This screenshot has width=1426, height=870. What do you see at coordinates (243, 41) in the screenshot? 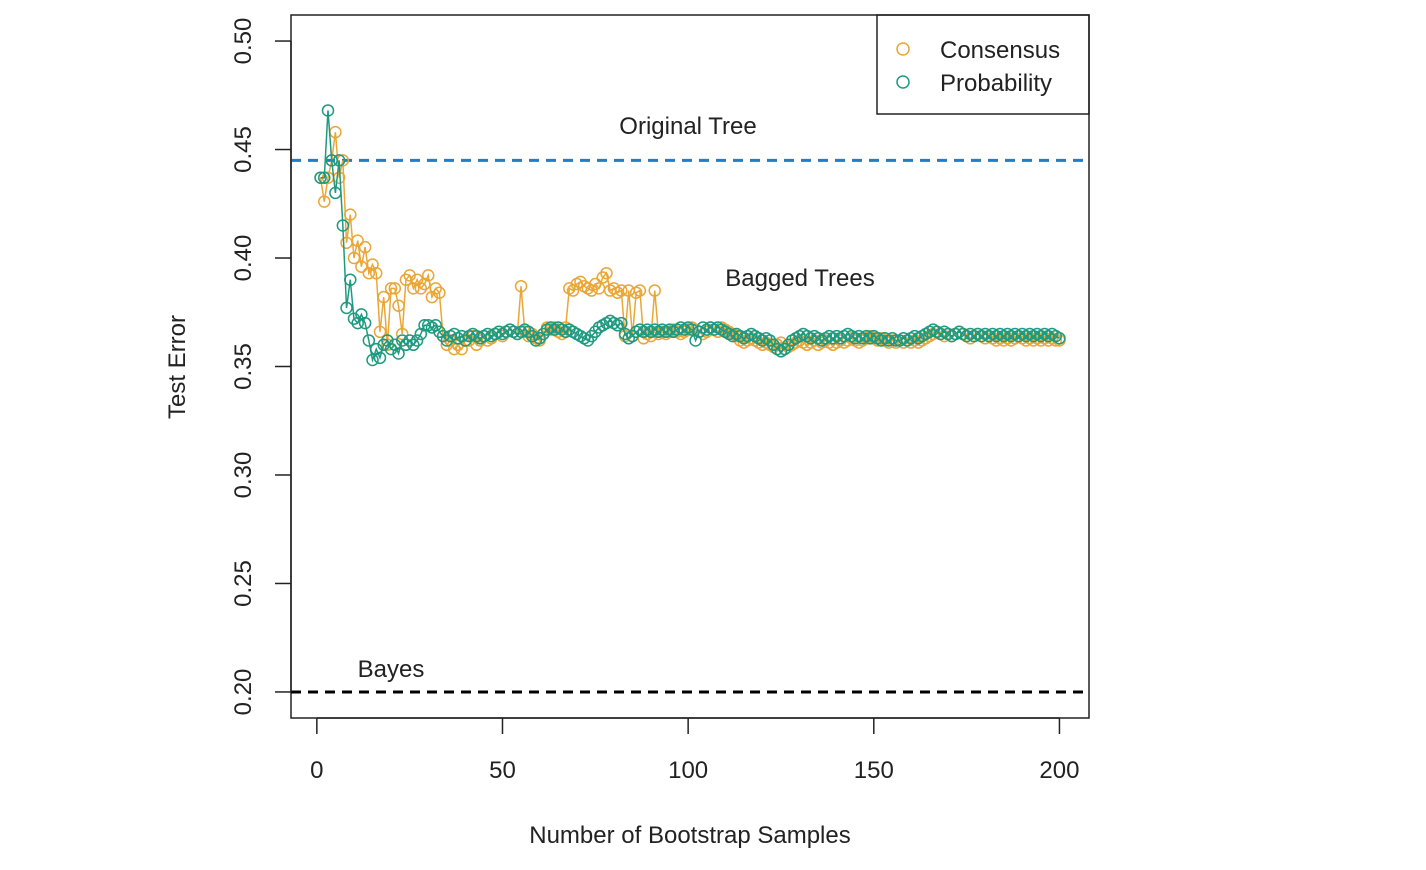
I see `y-tick-label: 0.50` at bounding box center [243, 41].